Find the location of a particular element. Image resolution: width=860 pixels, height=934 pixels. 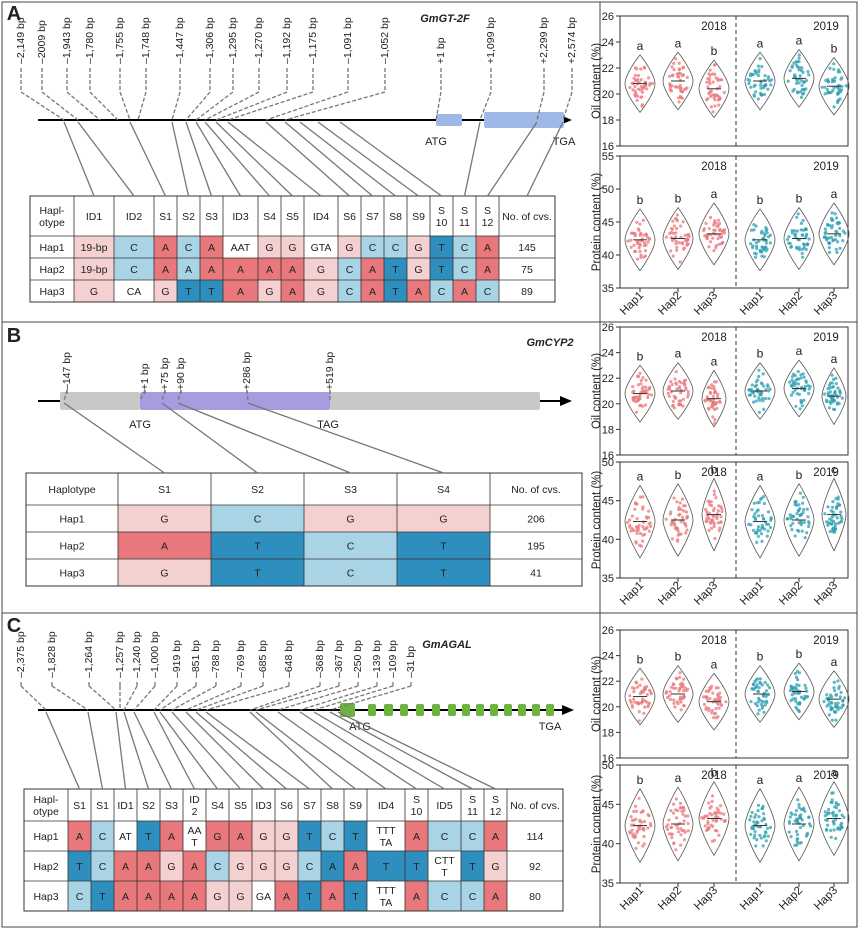

position-label: –1,780 bp is located at coordinates (90, 40).